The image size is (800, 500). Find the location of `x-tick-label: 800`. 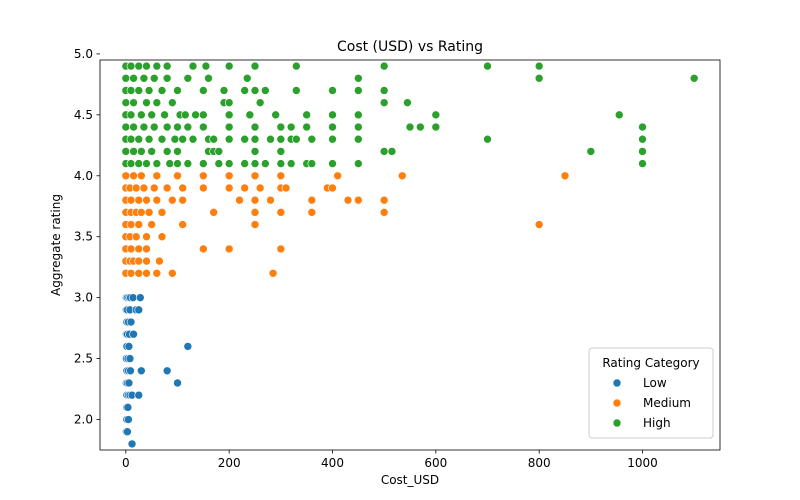

x-tick-label: 800 is located at coordinates (539, 463).